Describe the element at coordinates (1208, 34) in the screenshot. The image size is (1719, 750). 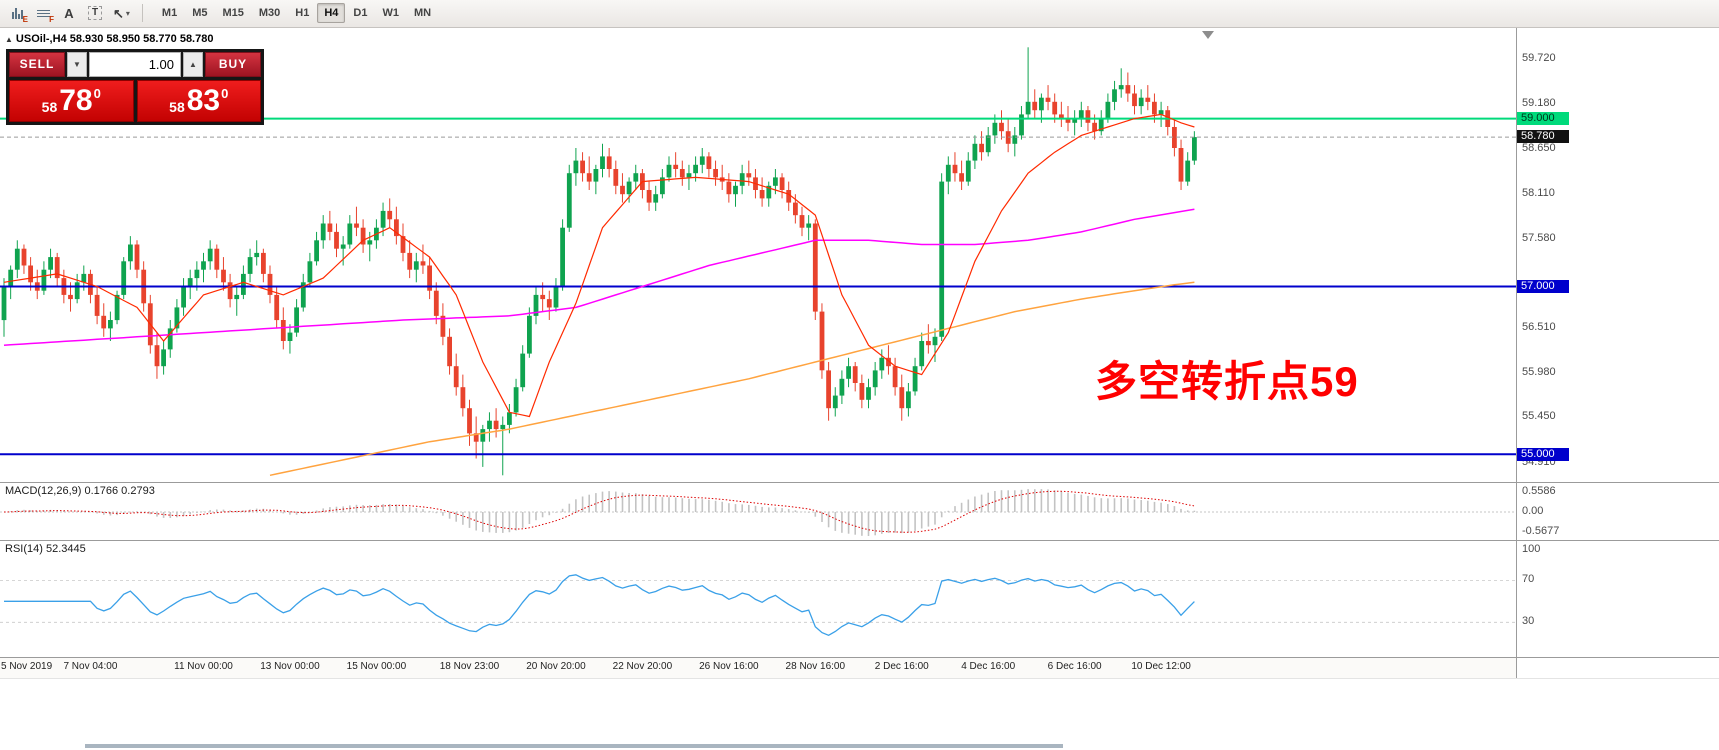
I see `chart-shift-icon` at that location.